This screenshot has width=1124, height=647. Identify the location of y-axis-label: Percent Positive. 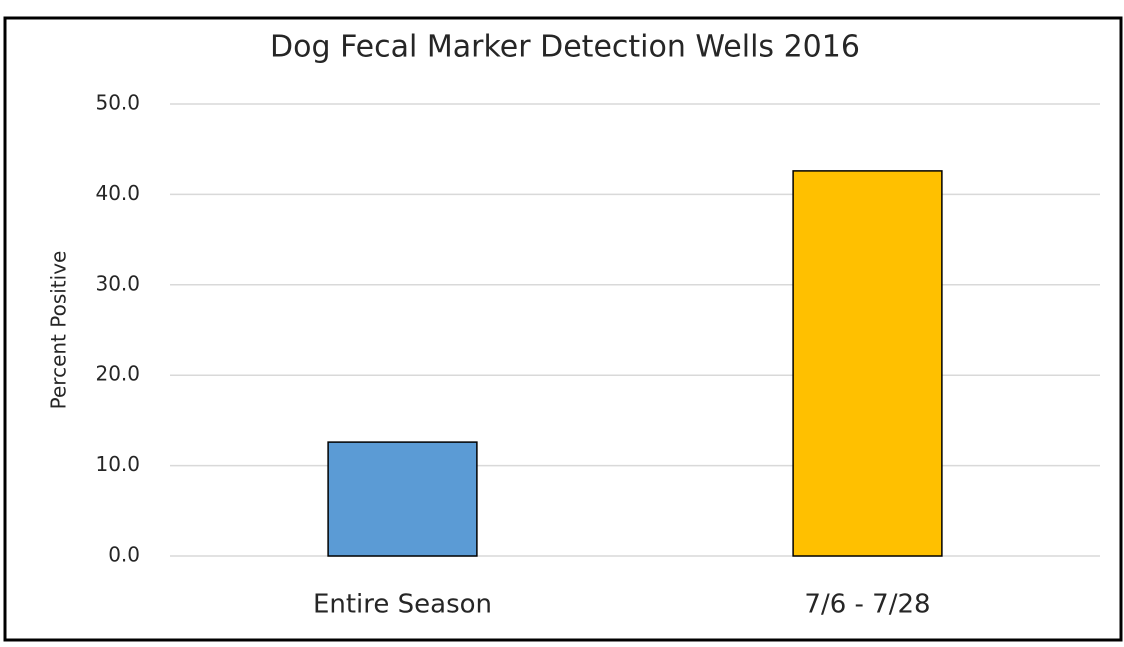
(59, 330).